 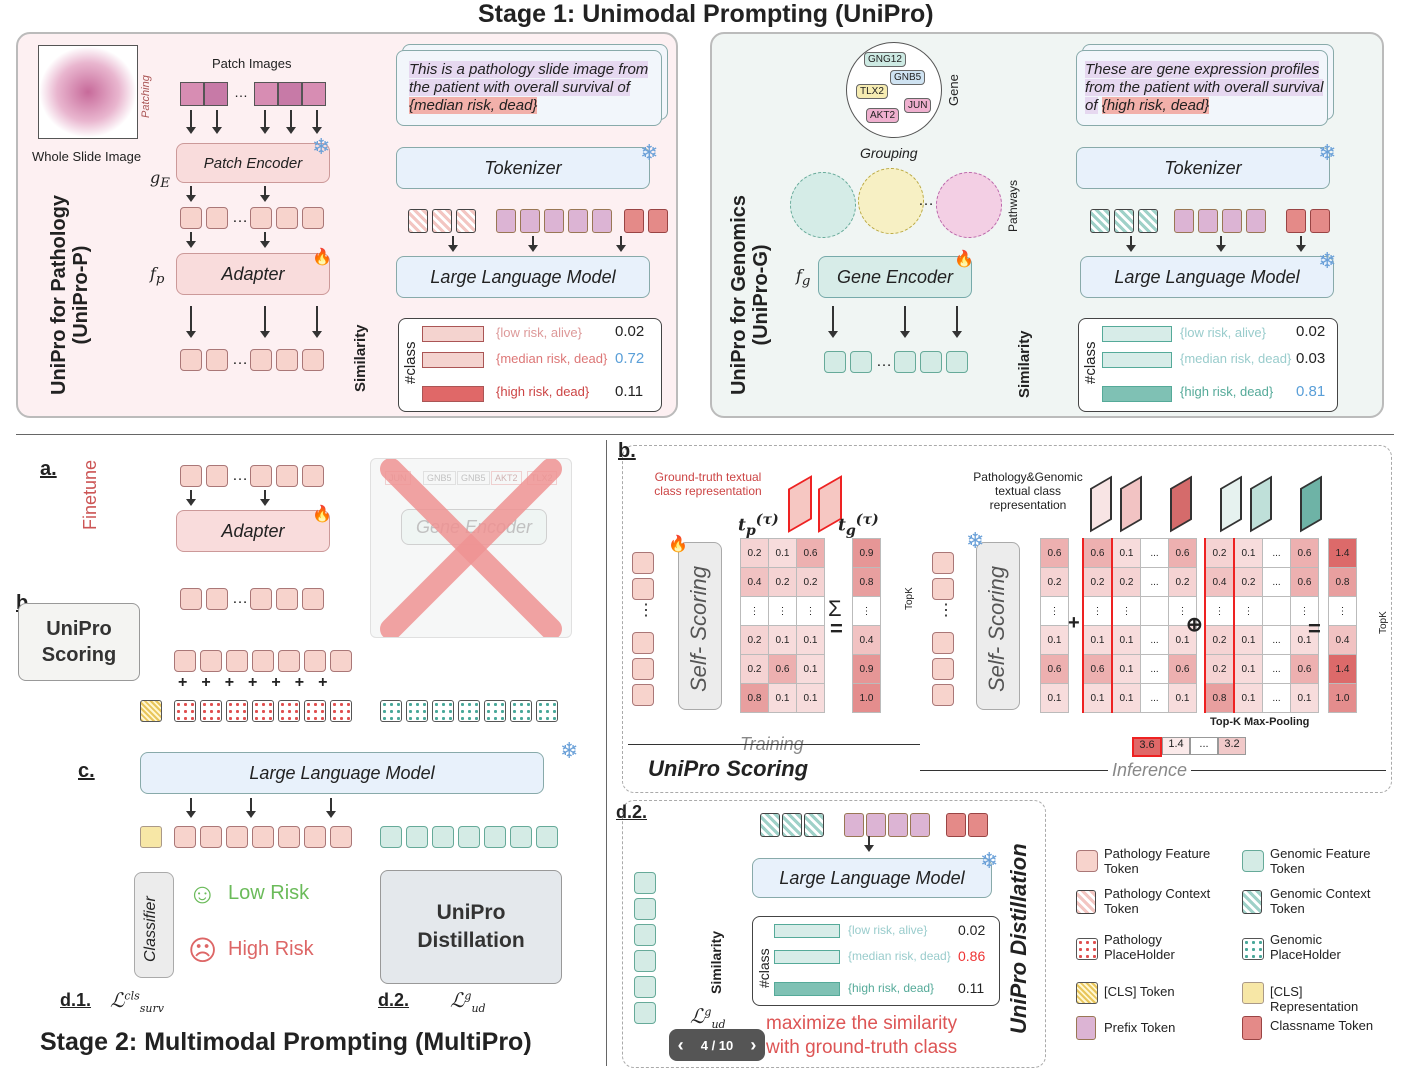 I want to click on legend-5: Genomic PlaceHolder, so click(x=1305, y=947).